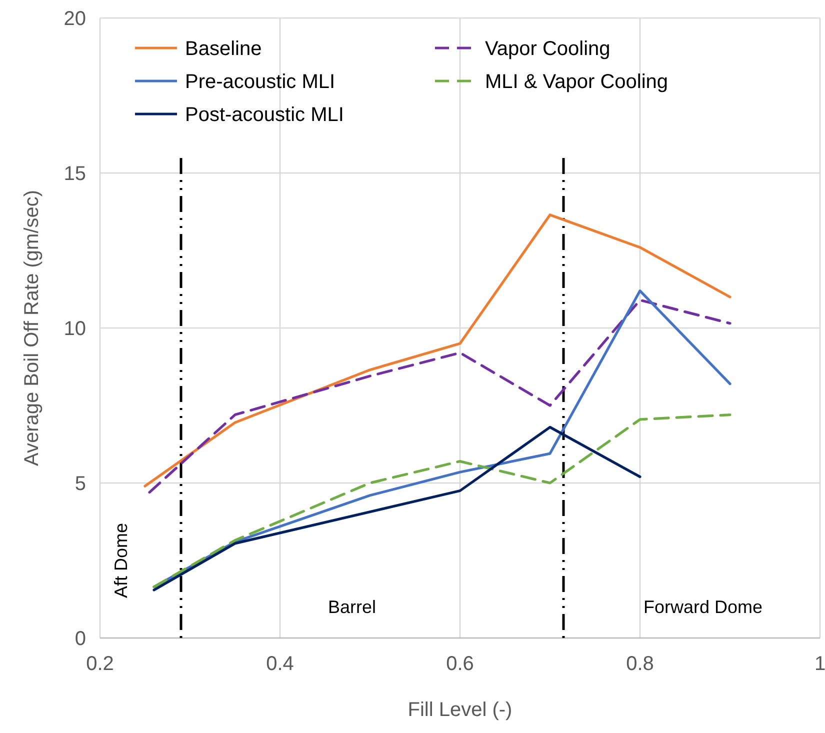 This screenshot has width=825, height=733. I want to click on legend-label: Vapor Cooling, so click(547, 49).